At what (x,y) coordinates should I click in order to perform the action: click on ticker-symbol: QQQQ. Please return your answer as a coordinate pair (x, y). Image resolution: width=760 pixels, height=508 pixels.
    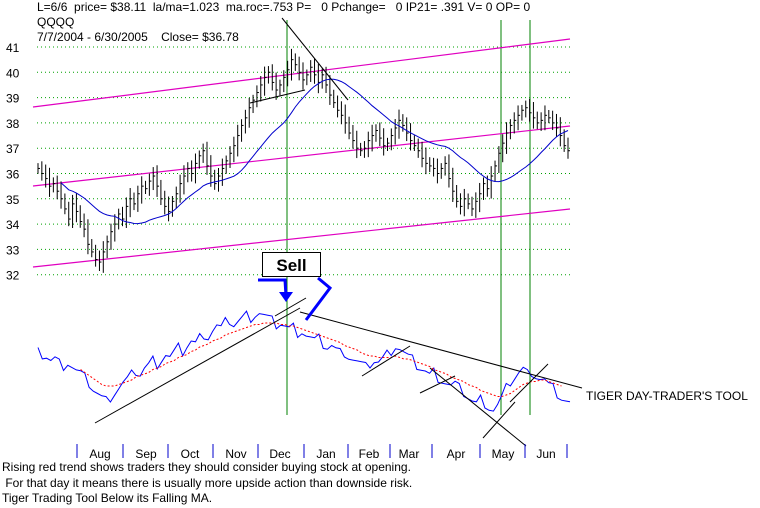
    Looking at the image, I should click on (56, 22).